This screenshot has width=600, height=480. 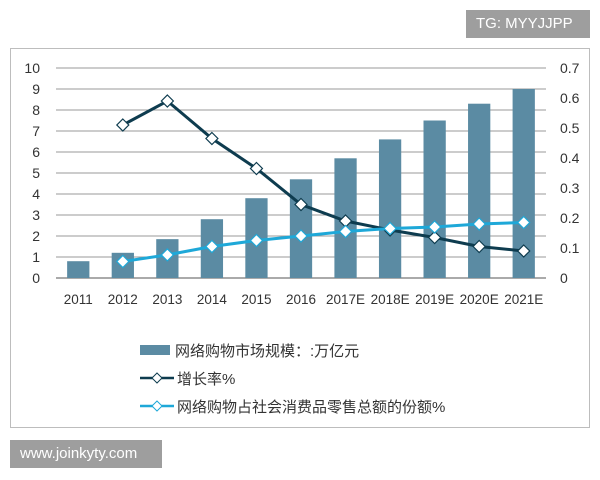 I want to click on legend-item-share: 网络购物占社会消费品零售总额的份额%, so click(x=292, y=406).